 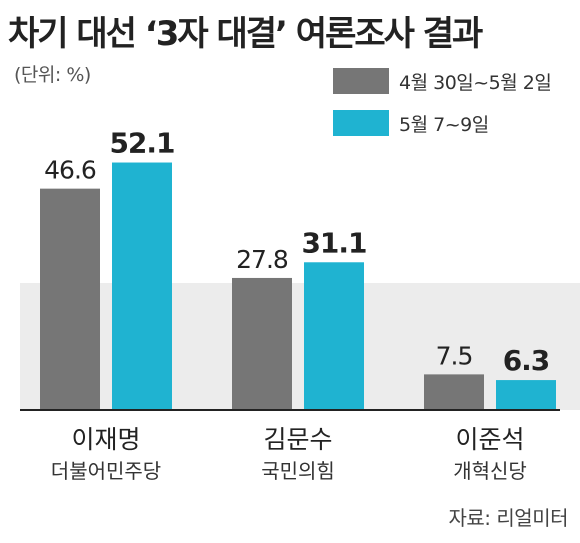 What do you see at coordinates (489, 439) in the screenshot?
I see `category-label-3: 이준석` at bounding box center [489, 439].